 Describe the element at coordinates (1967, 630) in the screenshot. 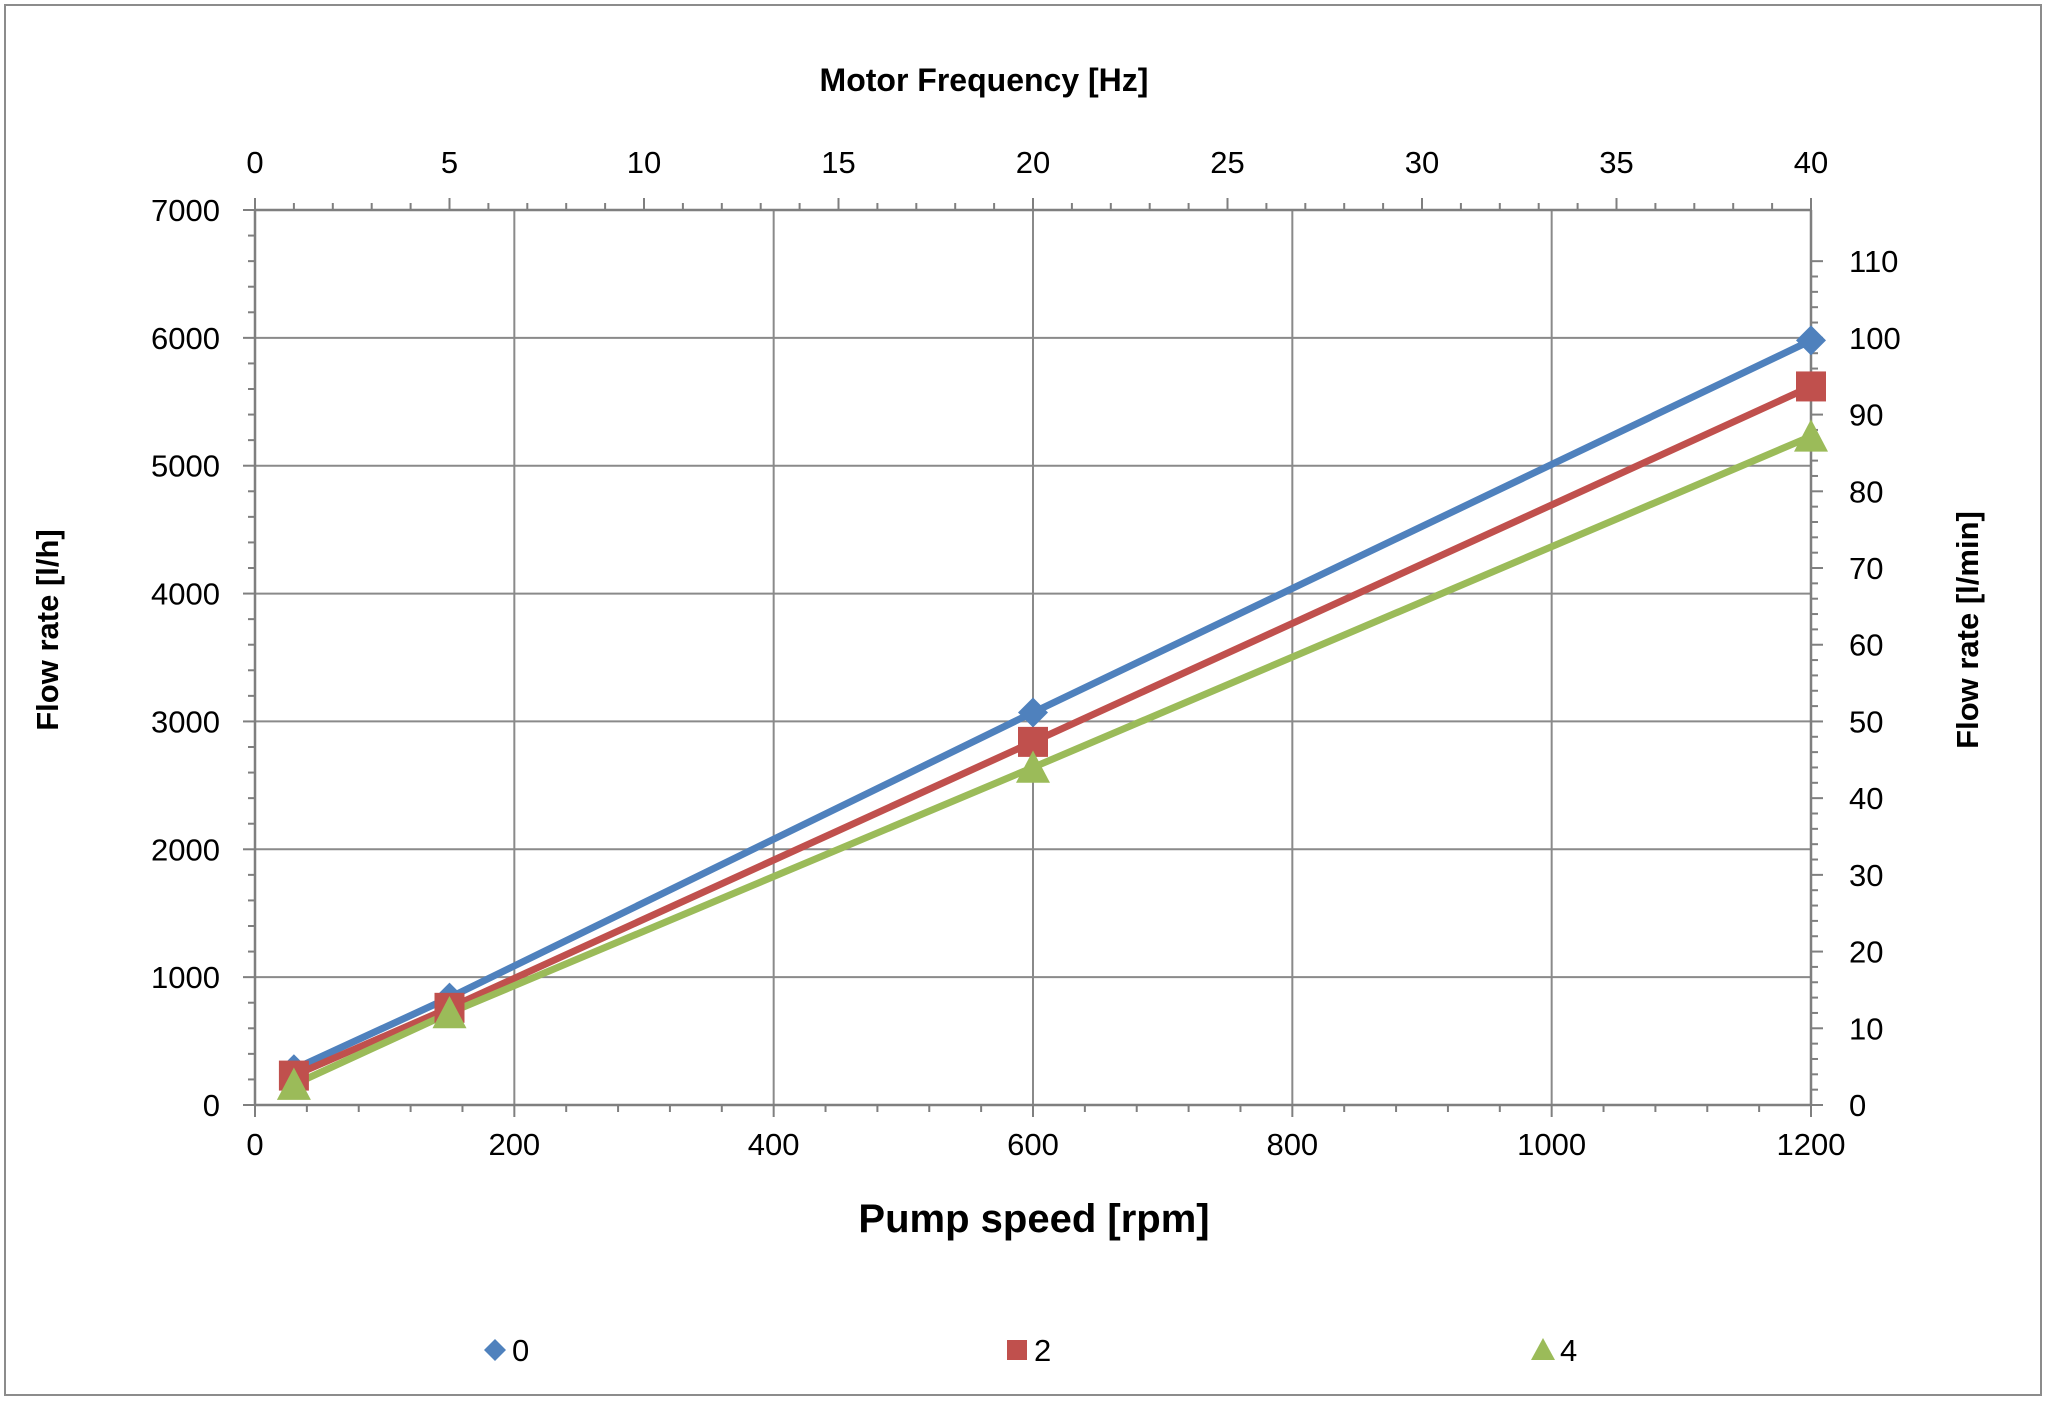

I see `right-axis-title: Flow rate [l/min]` at that location.